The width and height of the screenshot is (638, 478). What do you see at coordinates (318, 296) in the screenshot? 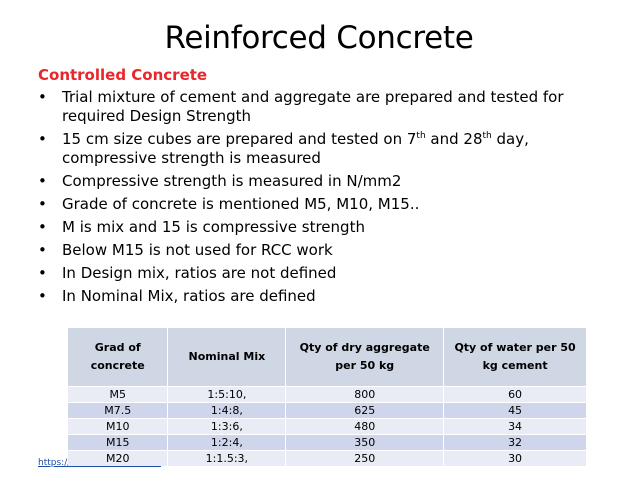
I see `bullet-item: • In Nominal Mix, ratios are defined` at bounding box center [318, 296].